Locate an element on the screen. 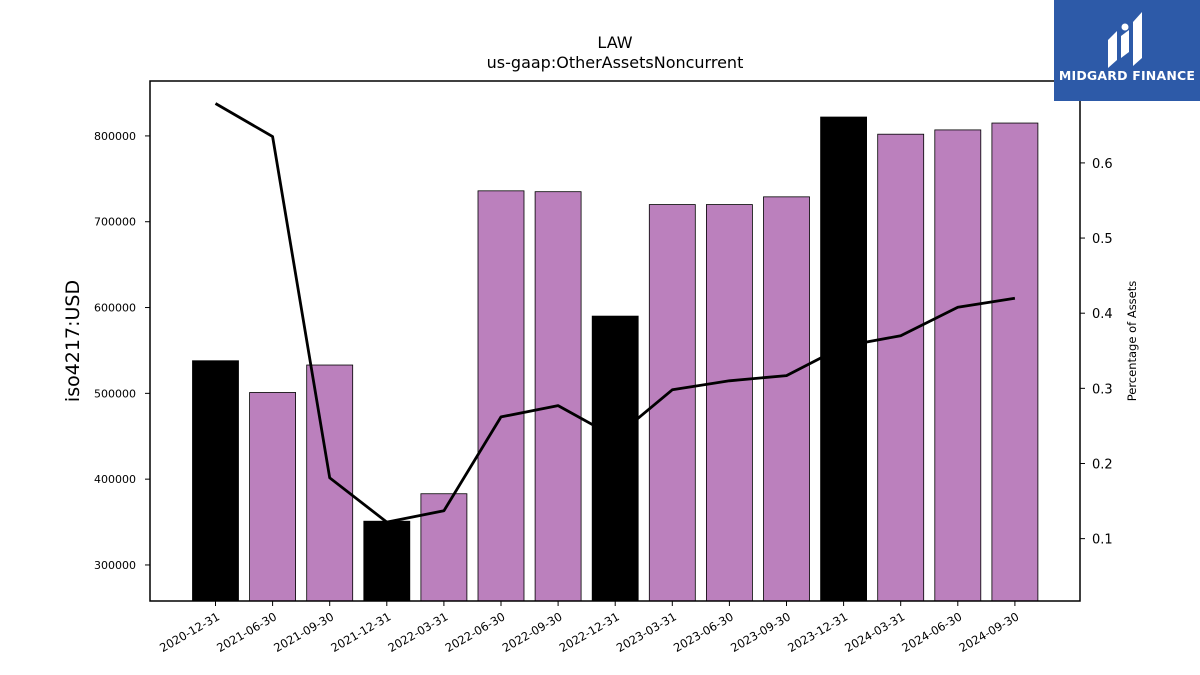 Image resolution: width=1200 pixels, height=675 pixels. x-tick-label: 2021-06-30 is located at coordinates (246, 632).